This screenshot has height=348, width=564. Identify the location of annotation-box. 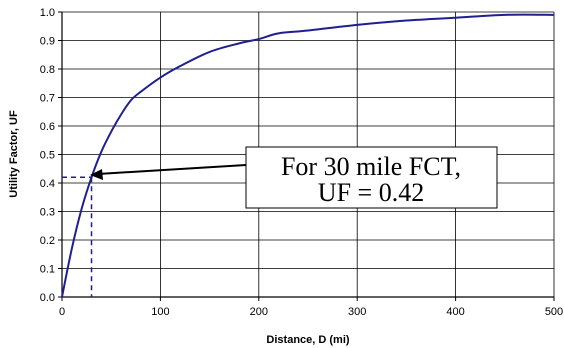
(371, 177).